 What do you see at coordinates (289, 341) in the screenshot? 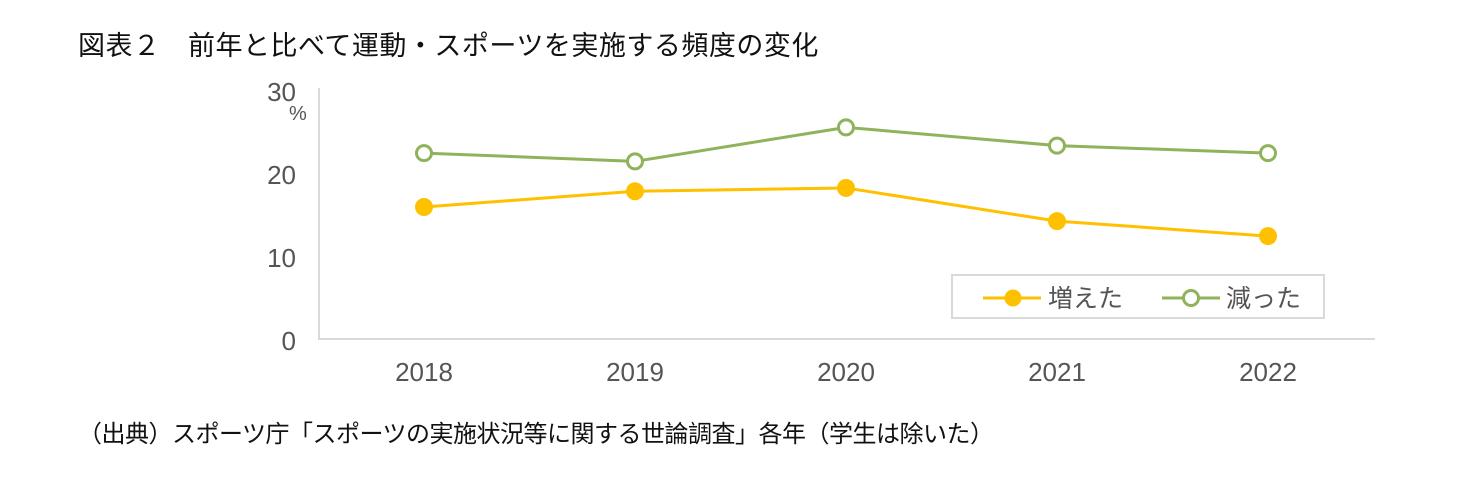
I see `y-tick-0: 0` at bounding box center [289, 341].